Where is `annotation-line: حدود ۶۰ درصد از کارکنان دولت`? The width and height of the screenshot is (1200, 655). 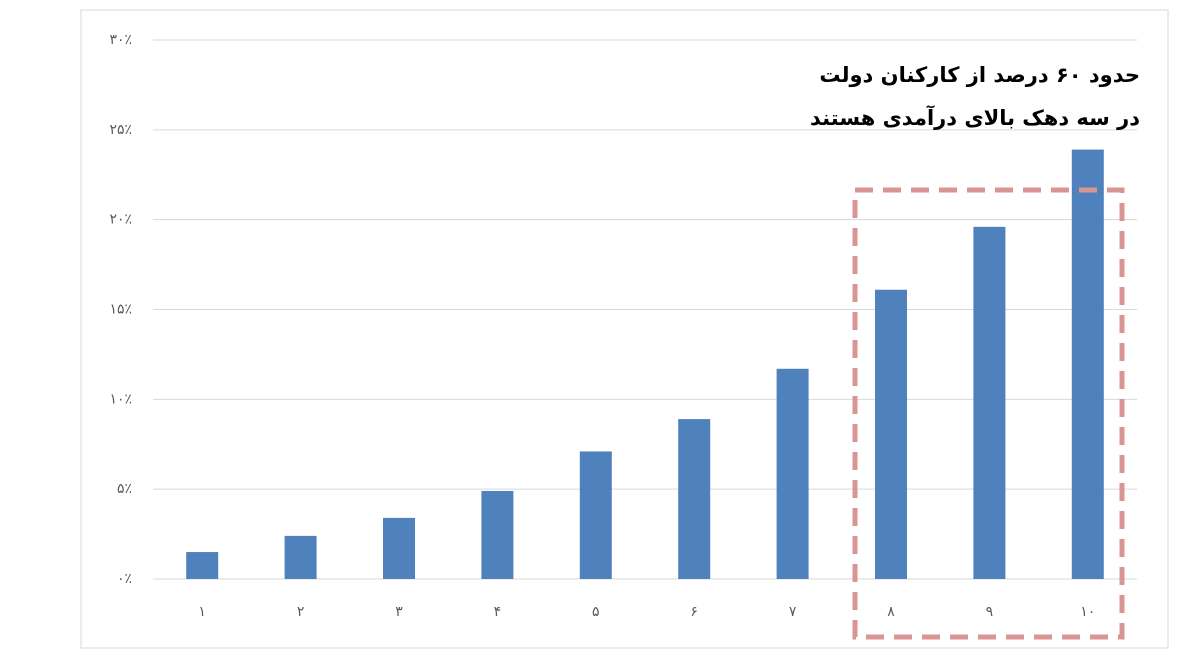 annotation-line: حدود ۶۰ درصد از کارکنان دولت is located at coordinates (979, 75).